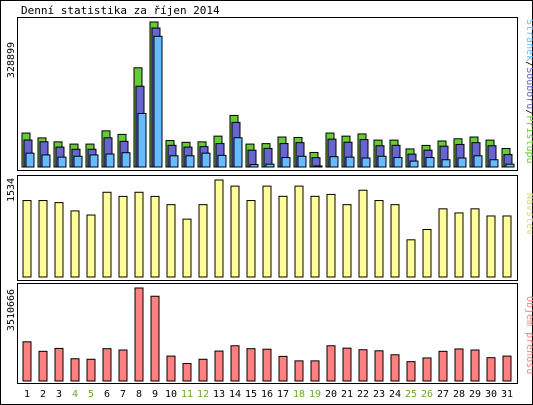 The height and width of the screenshot is (405, 533). What do you see at coordinates (283, 394) in the screenshot?
I see `day-label: 17` at bounding box center [283, 394].